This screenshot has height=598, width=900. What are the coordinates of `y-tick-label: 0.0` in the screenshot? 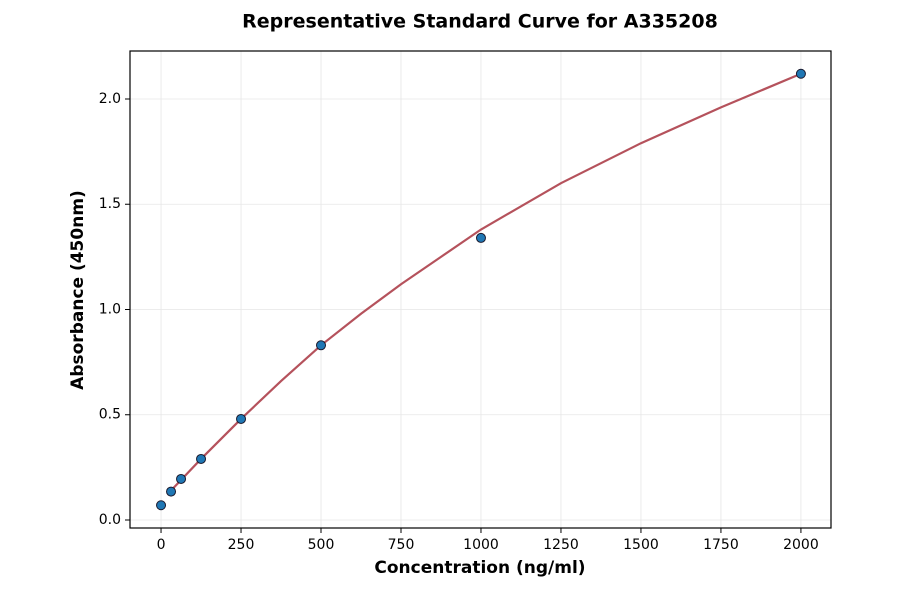 It's located at (110, 520).